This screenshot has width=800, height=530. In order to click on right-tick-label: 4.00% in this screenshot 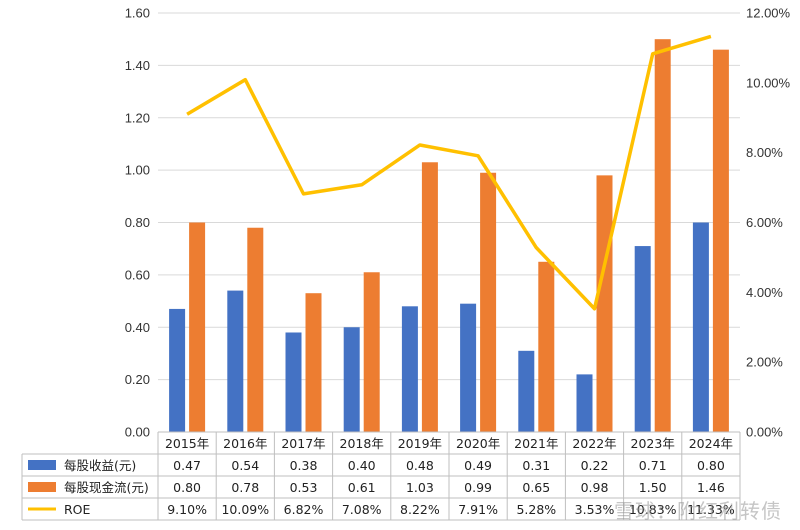, I will do `click(764, 292)`.